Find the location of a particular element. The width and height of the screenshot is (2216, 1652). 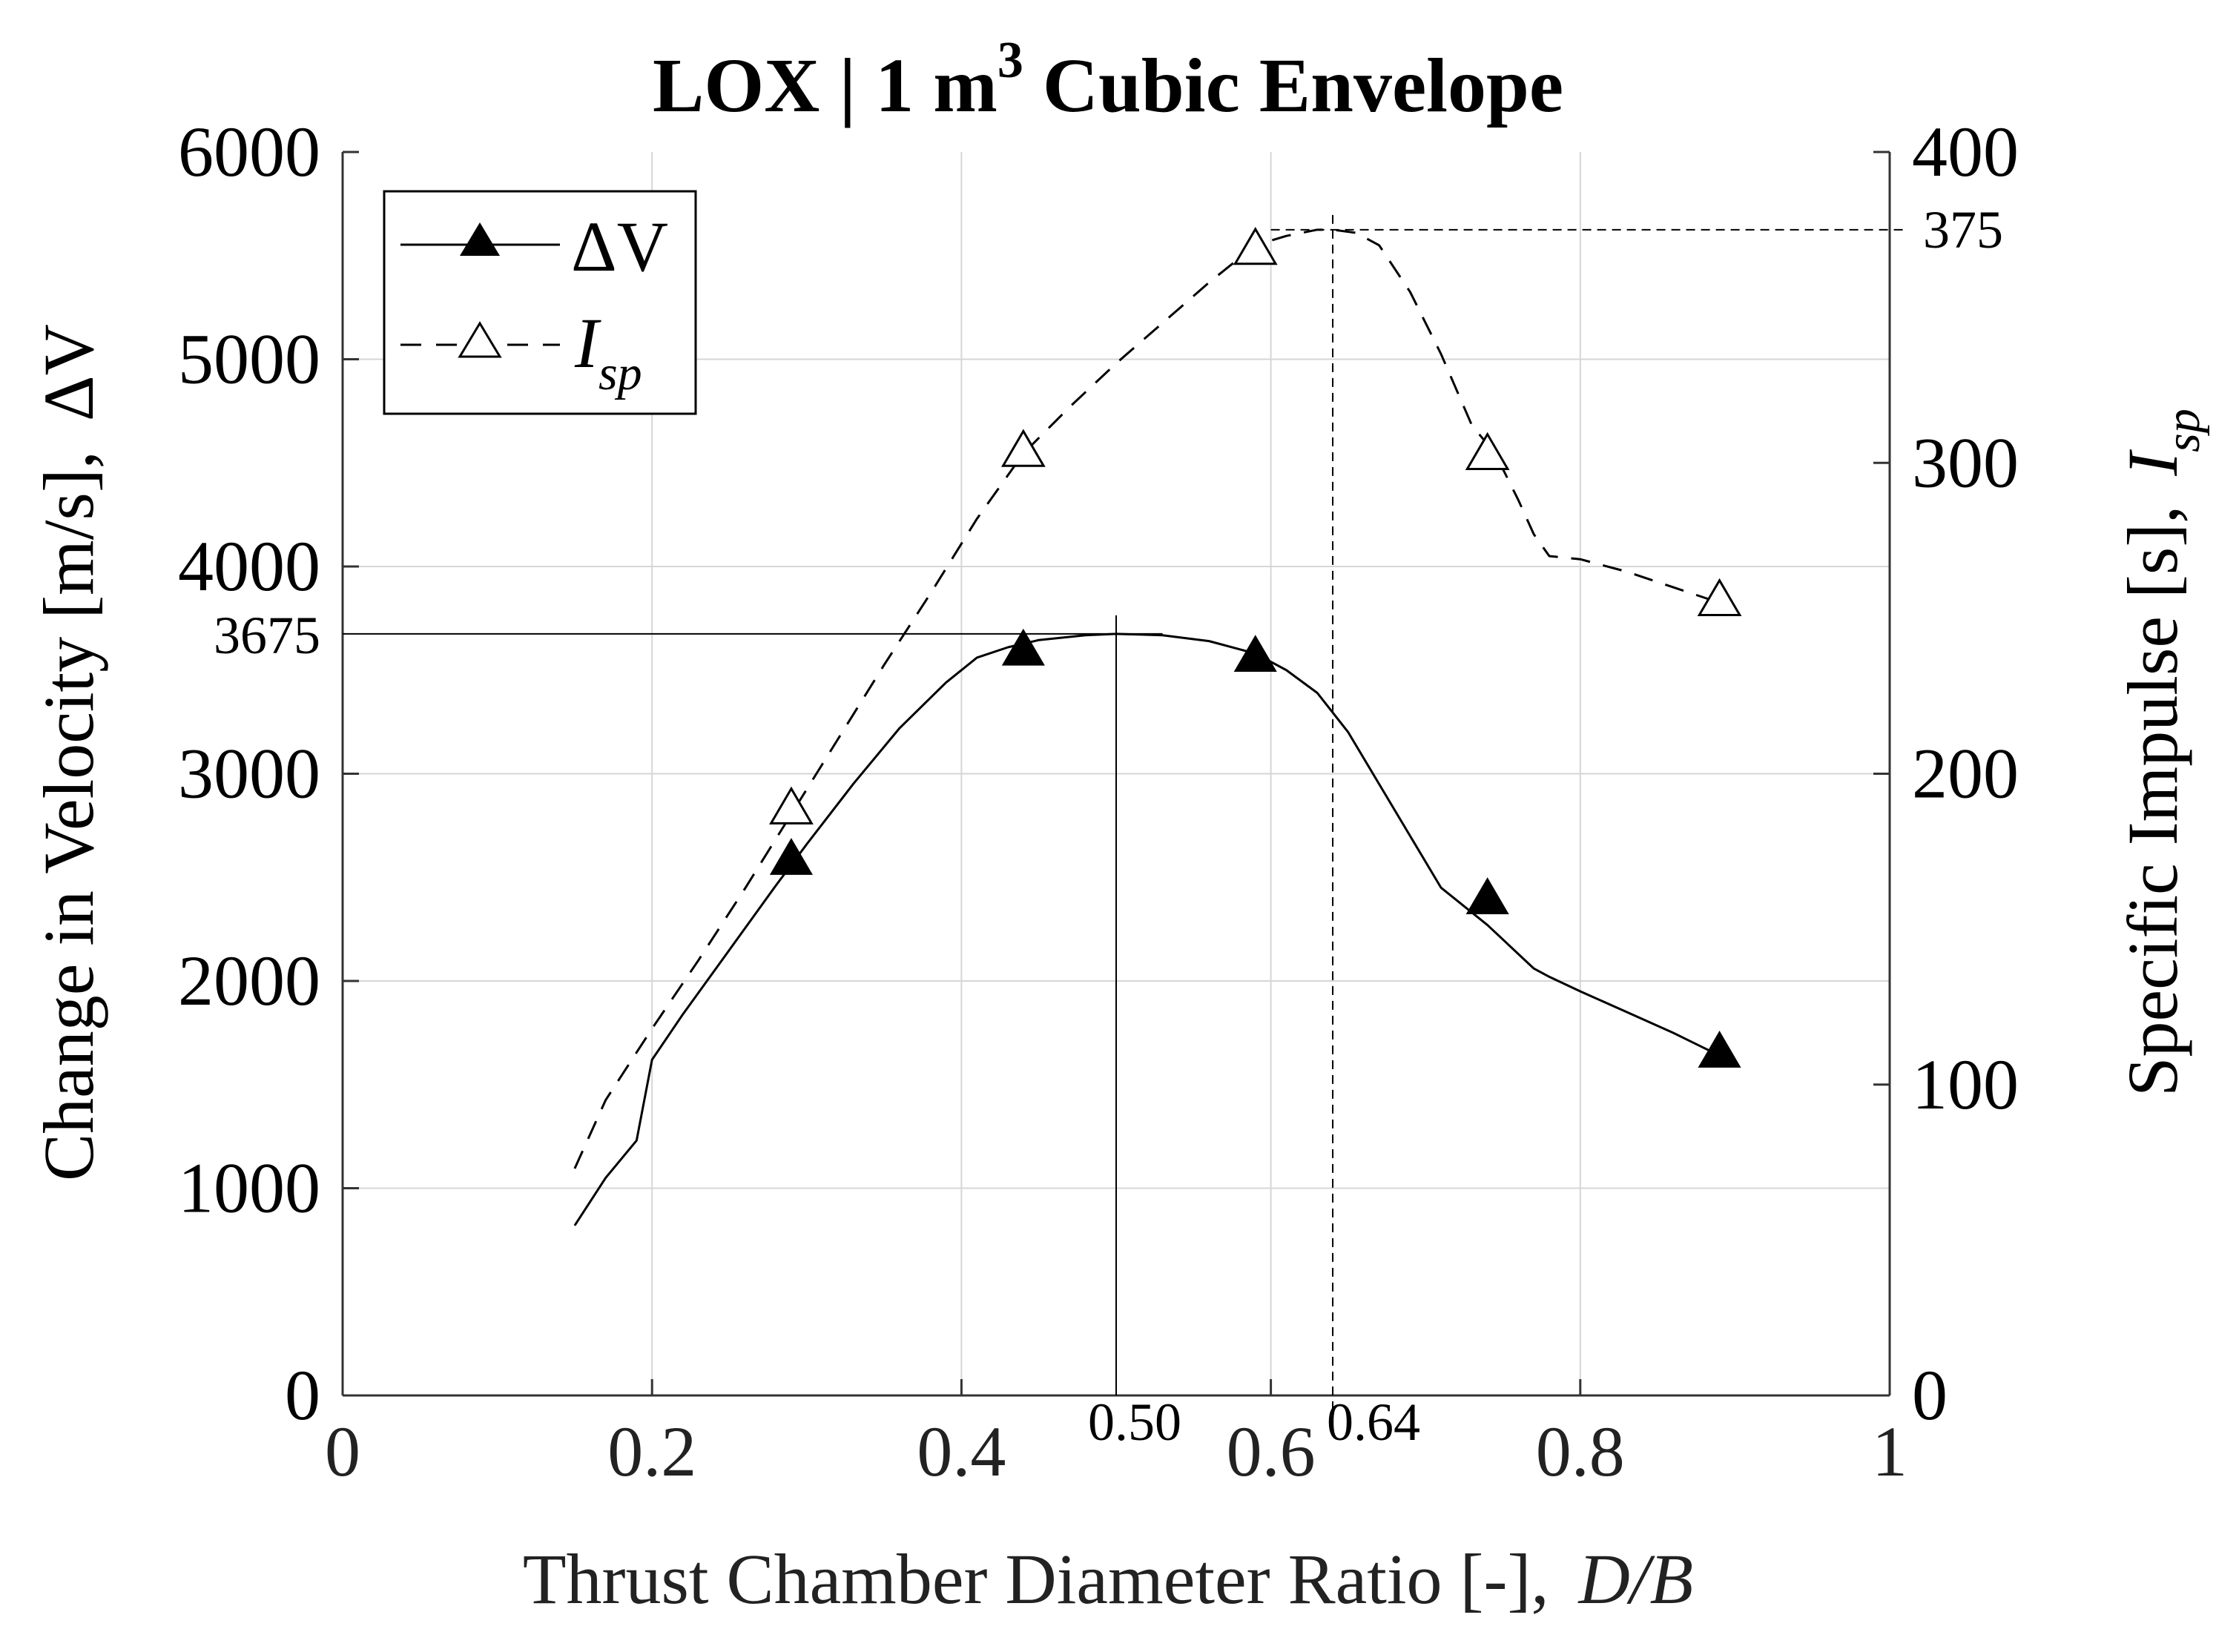

y-left-tick-label-2: 2000 is located at coordinates (249, 981).